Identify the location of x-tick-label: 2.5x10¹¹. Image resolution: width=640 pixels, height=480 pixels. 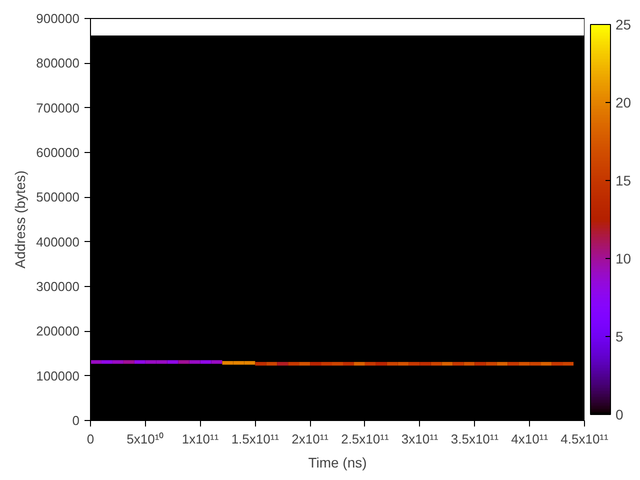
(365, 439).